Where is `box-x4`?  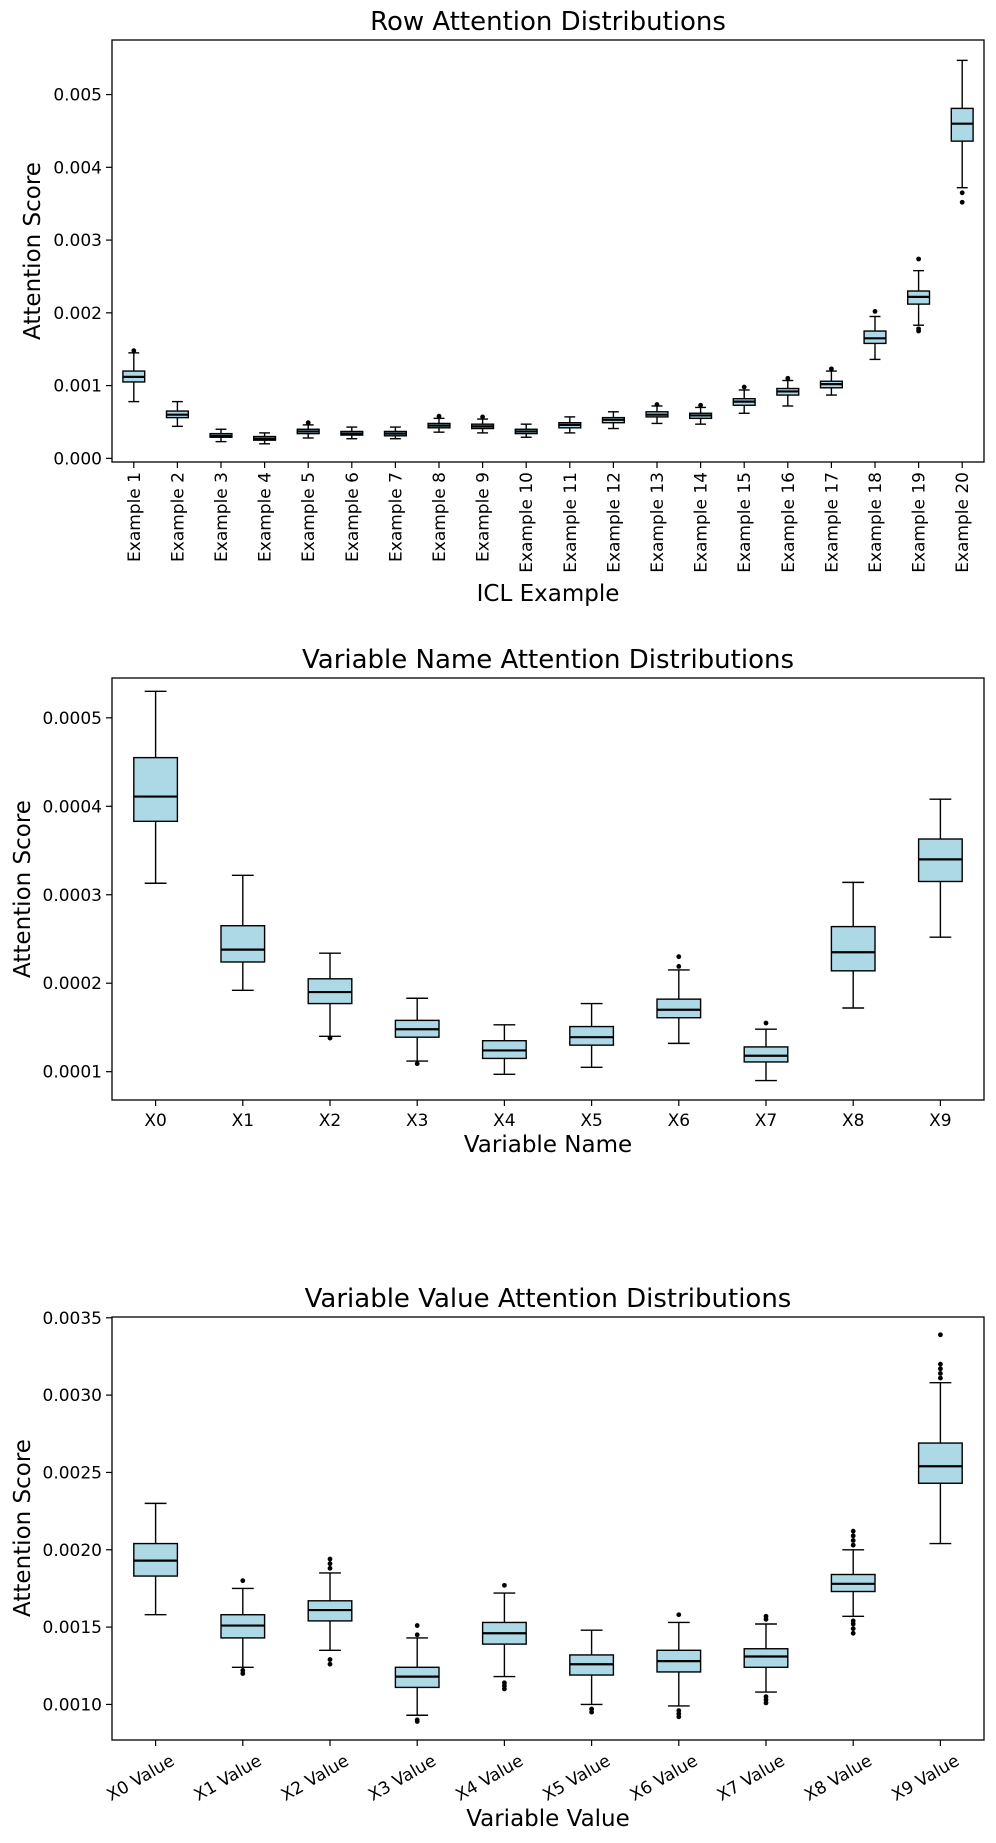
box-x4 is located at coordinates (504, 1050).